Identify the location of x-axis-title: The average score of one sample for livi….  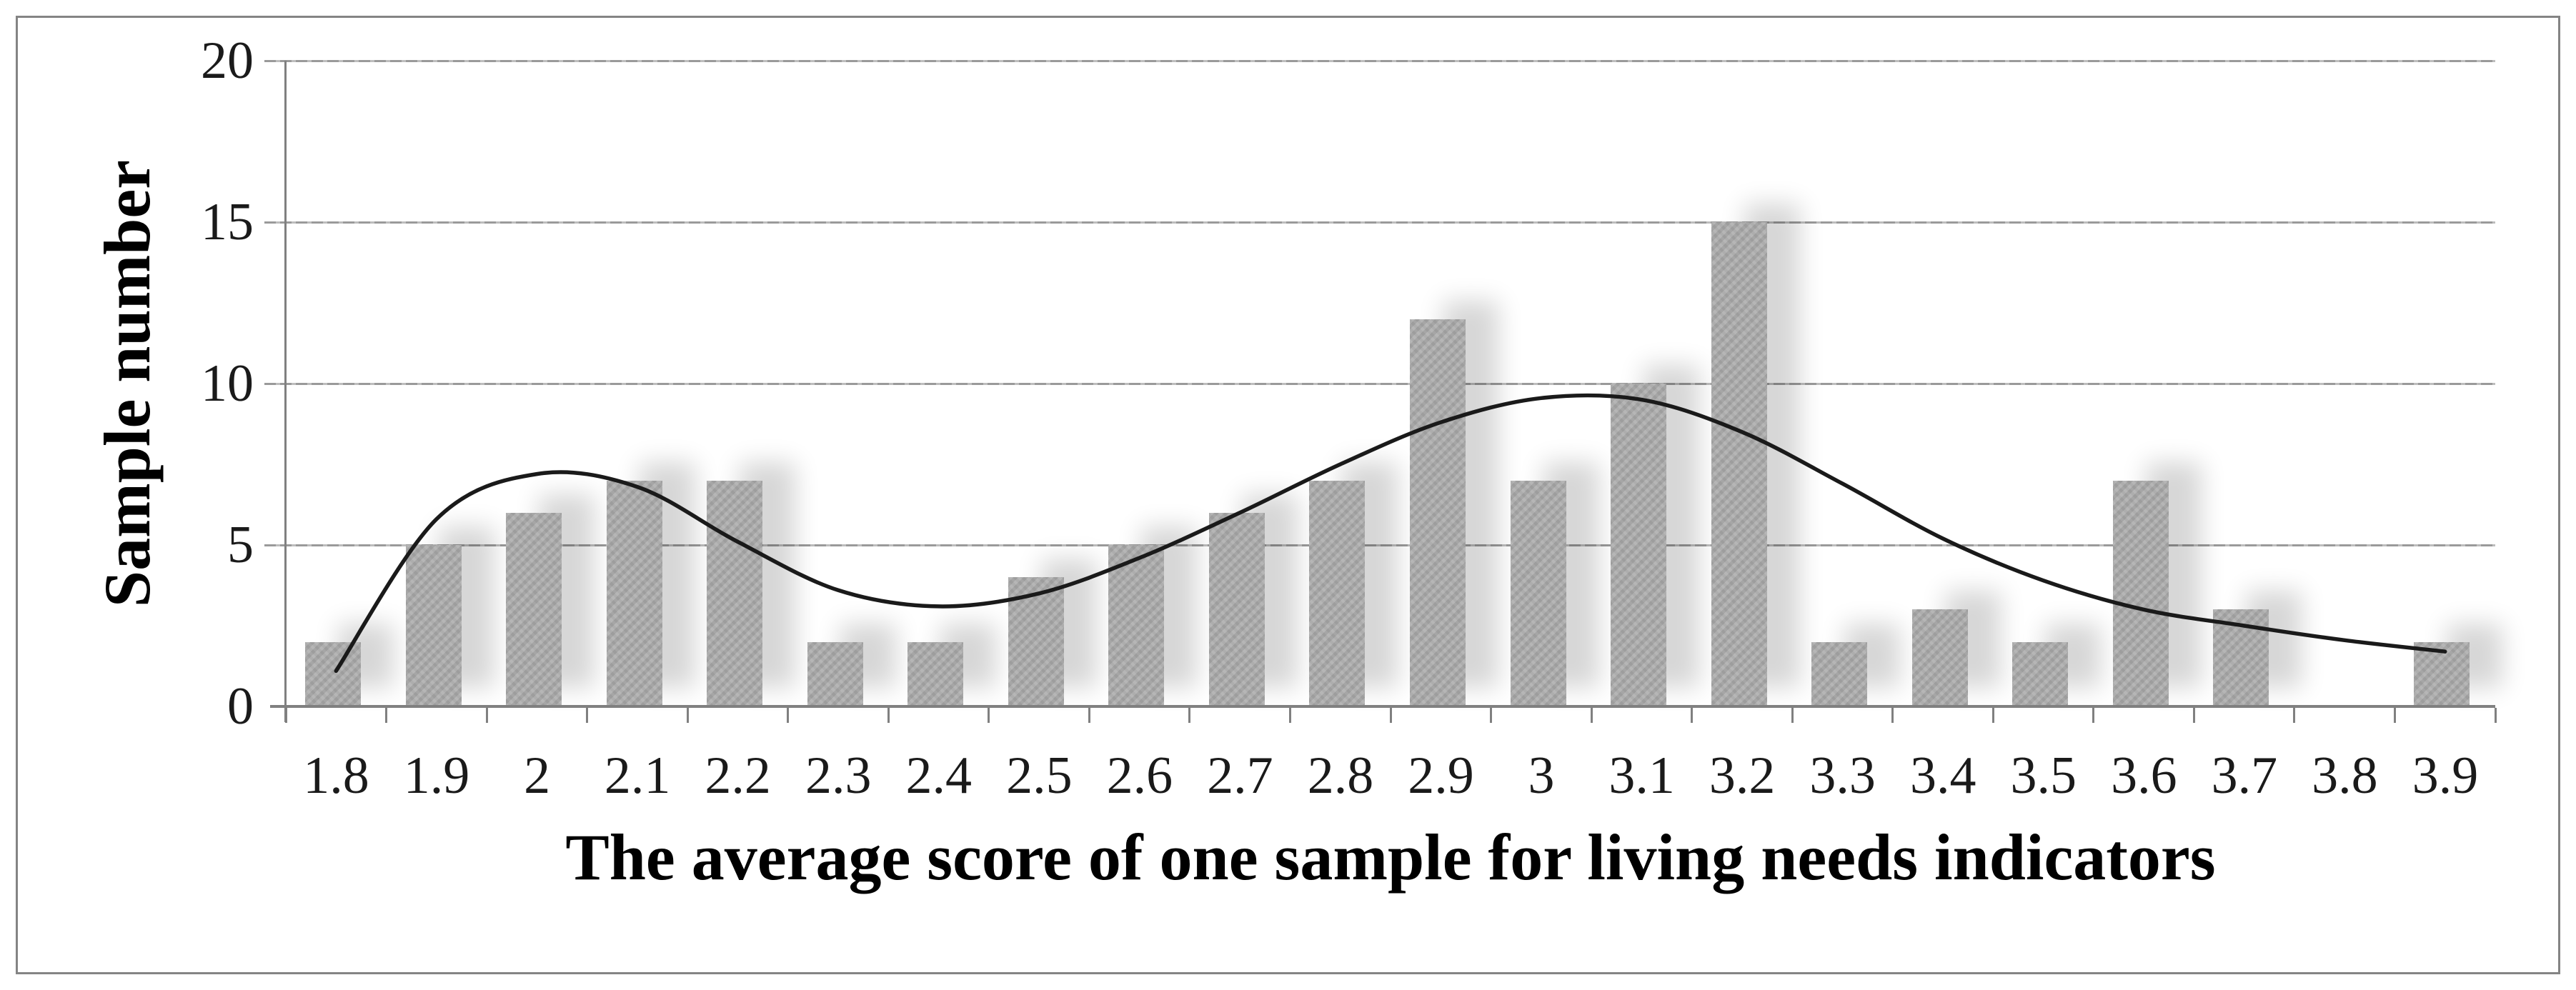
(1390, 857).